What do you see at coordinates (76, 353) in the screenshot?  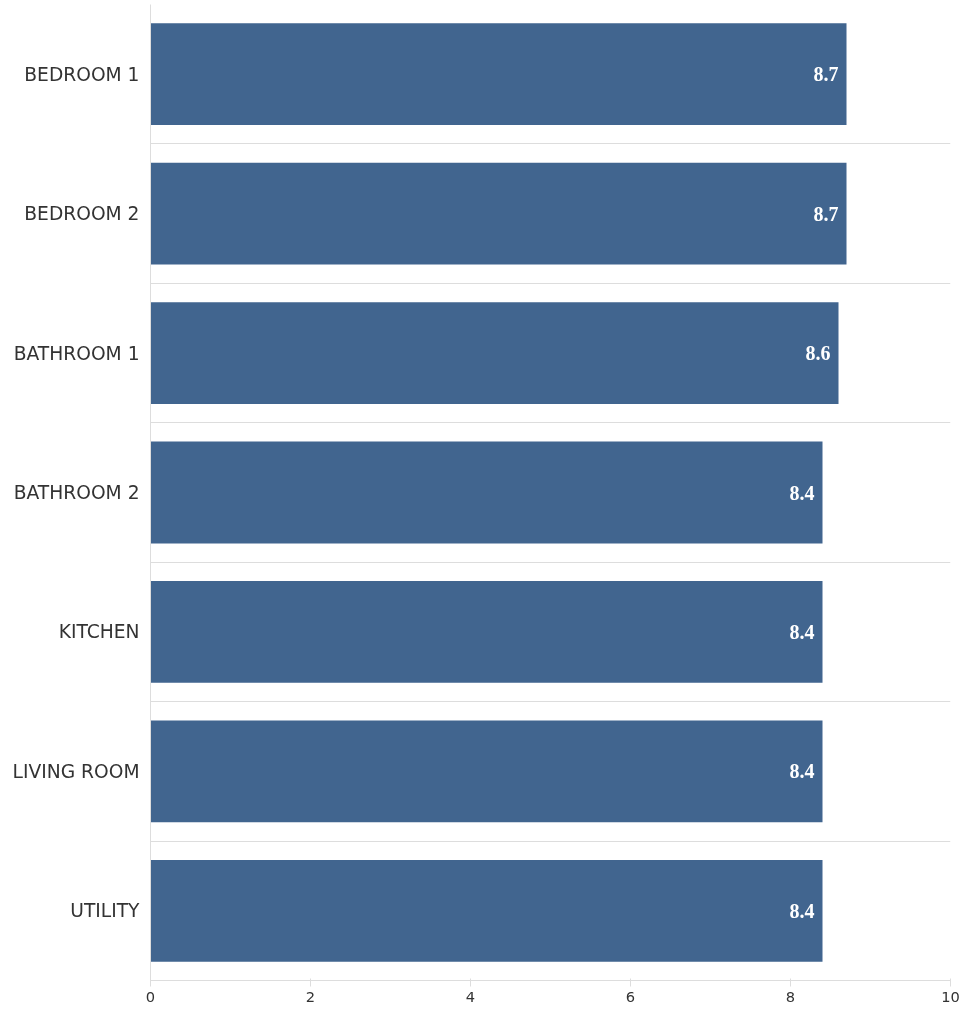 I see `y-tick-label: BATHROOM 1` at bounding box center [76, 353].